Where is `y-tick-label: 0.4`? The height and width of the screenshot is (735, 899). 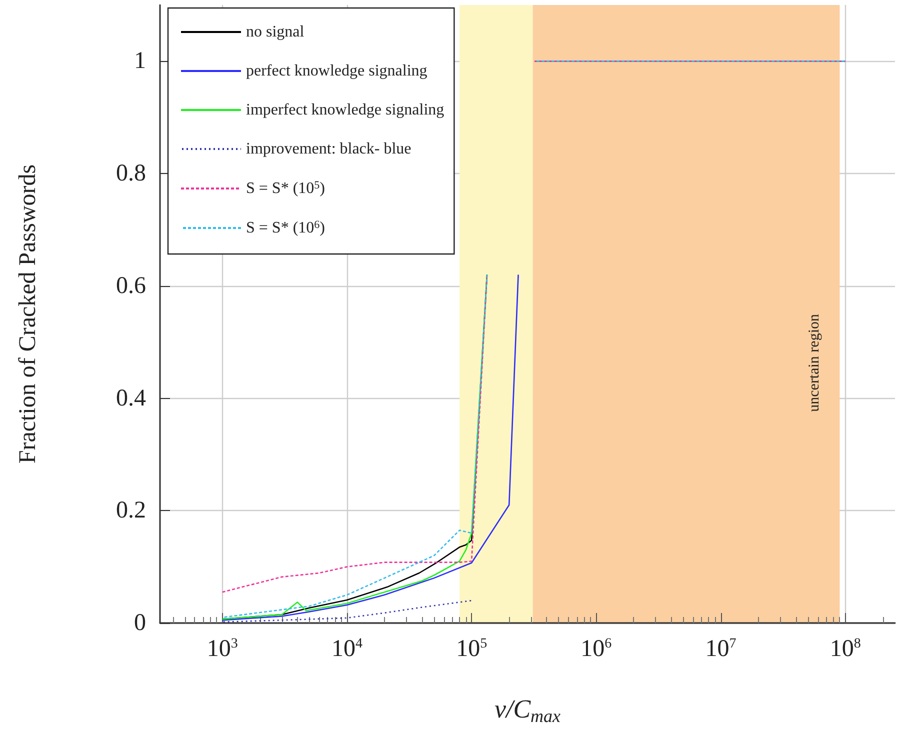
y-tick-label: 0.4 is located at coordinates (131, 398).